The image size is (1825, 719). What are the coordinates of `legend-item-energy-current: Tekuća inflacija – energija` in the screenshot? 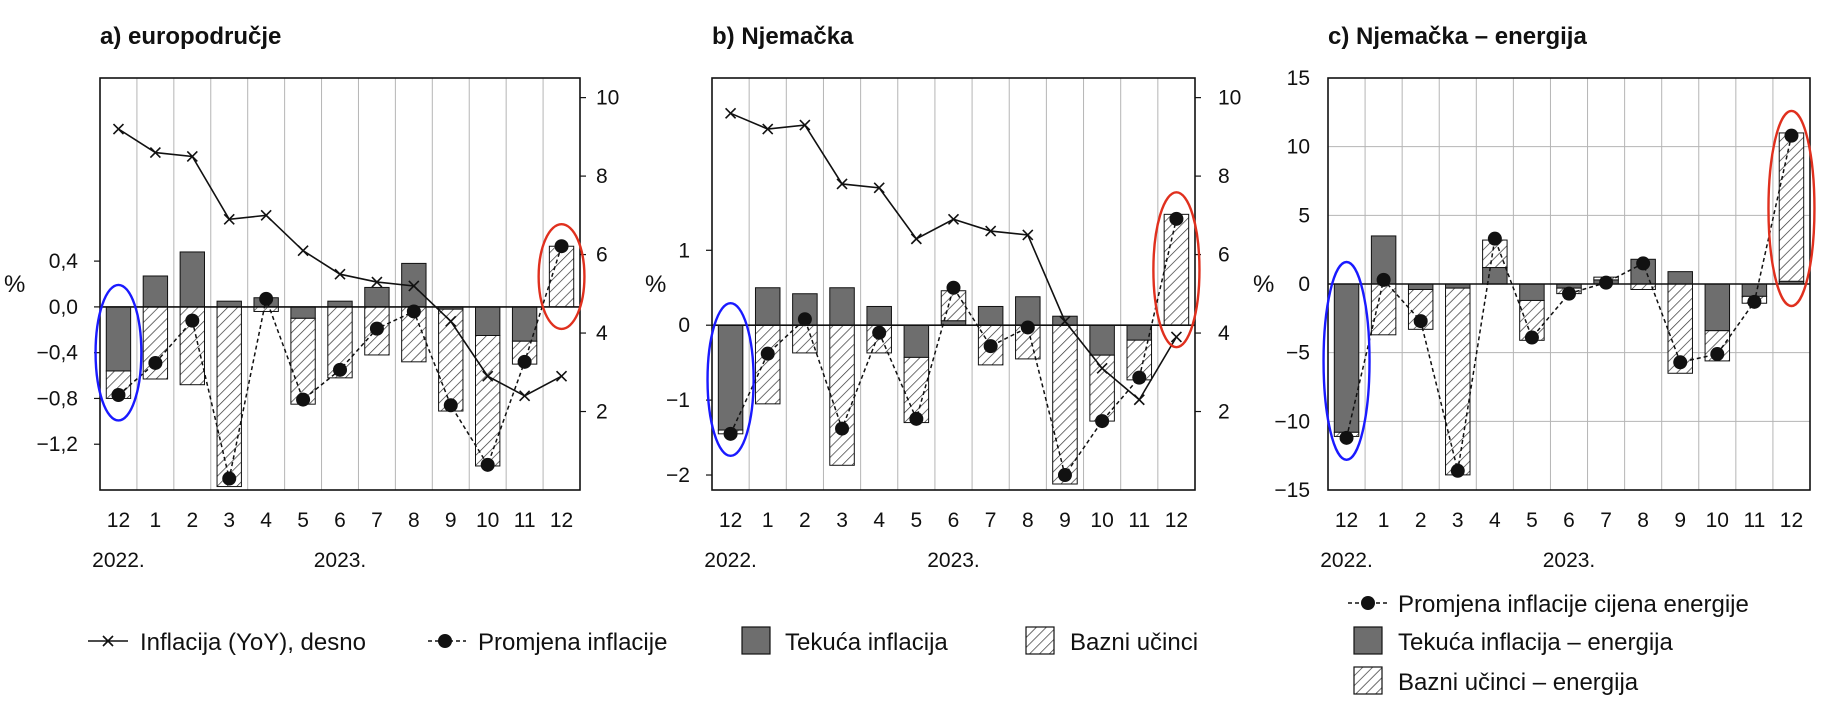 It's located at (1513, 641).